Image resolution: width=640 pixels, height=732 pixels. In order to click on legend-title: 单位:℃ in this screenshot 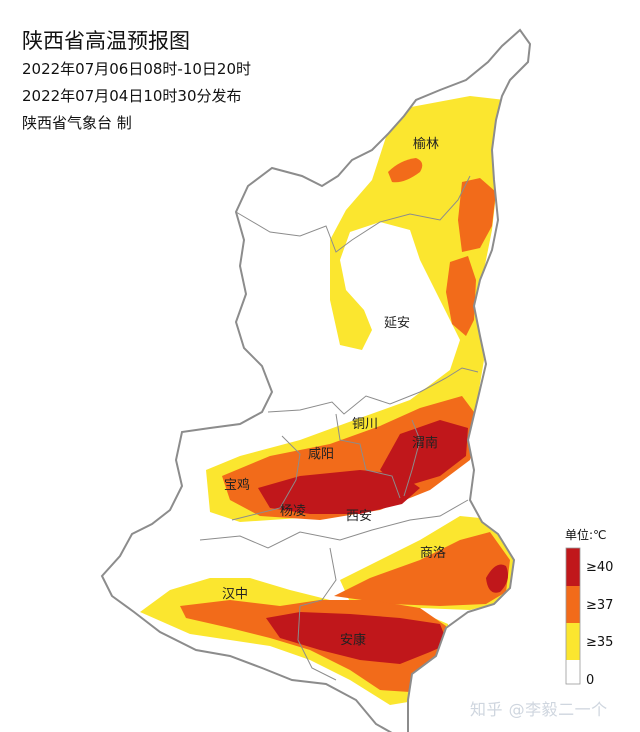, I will do `click(586, 534)`.